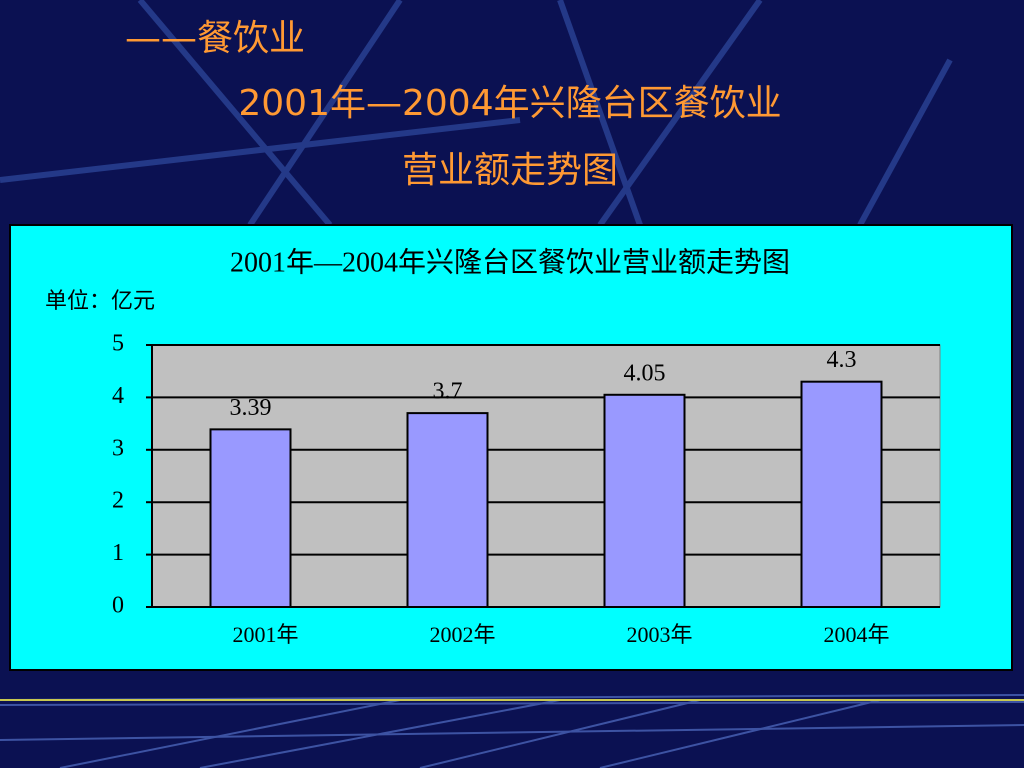 The width and height of the screenshot is (1024, 768). Describe the element at coordinates (265, 634) in the screenshot. I see `x-tick-label: 2001年` at that location.